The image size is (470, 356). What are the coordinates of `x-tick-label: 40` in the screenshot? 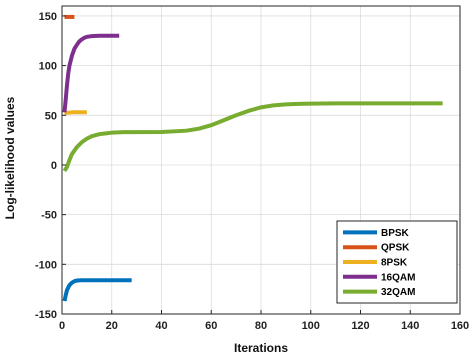 It's located at (161, 326).